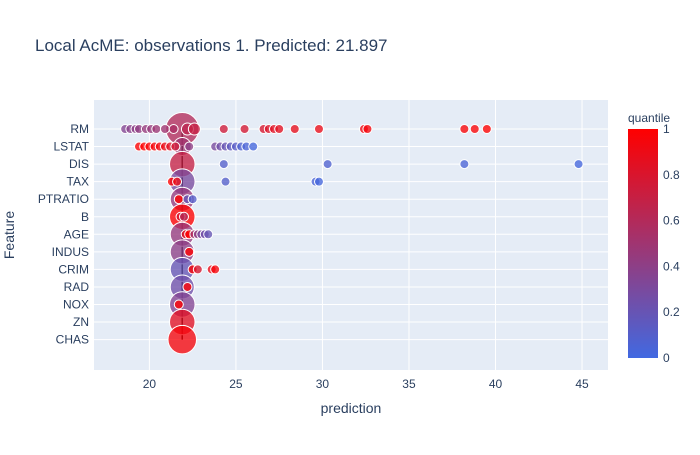 The height and width of the screenshot is (455, 700). I want to click on data-point-rad, so click(187, 286).